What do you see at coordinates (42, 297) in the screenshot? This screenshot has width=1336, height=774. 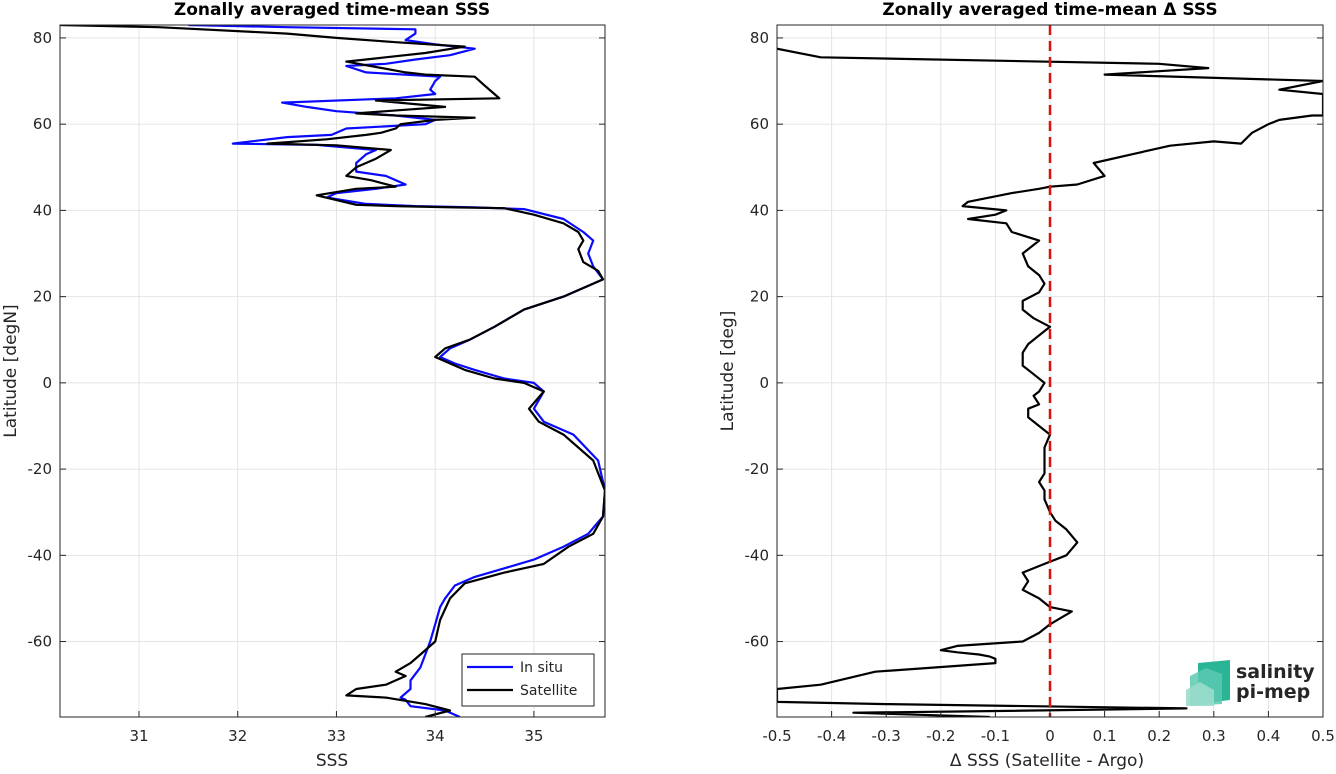 I see `left-y-tick-label: 20` at bounding box center [42, 297].